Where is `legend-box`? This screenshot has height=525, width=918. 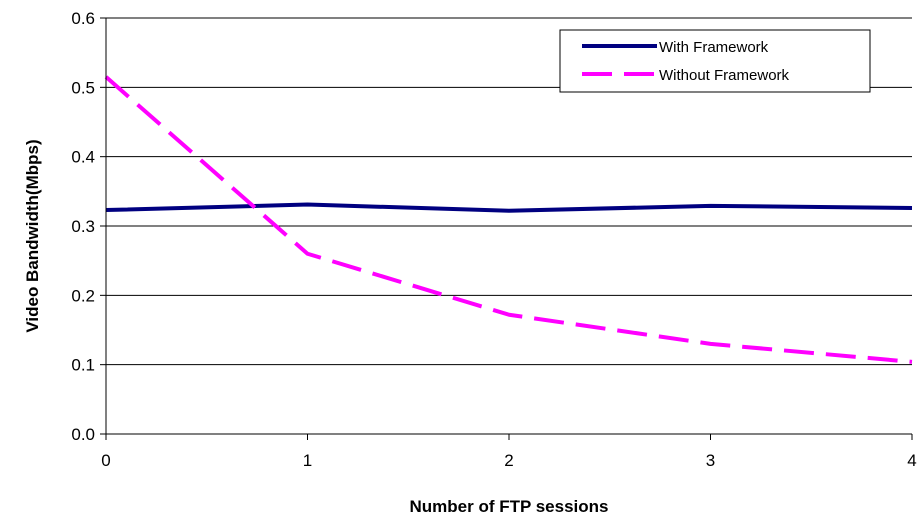
legend-box is located at coordinates (715, 61).